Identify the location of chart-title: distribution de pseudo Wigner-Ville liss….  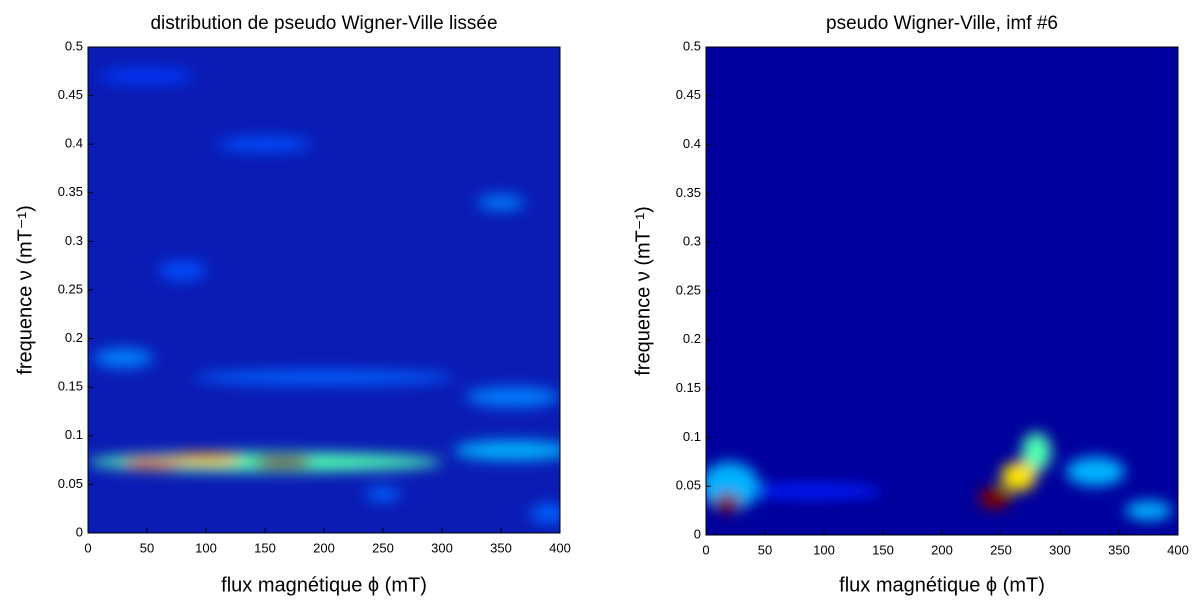
(323, 23).